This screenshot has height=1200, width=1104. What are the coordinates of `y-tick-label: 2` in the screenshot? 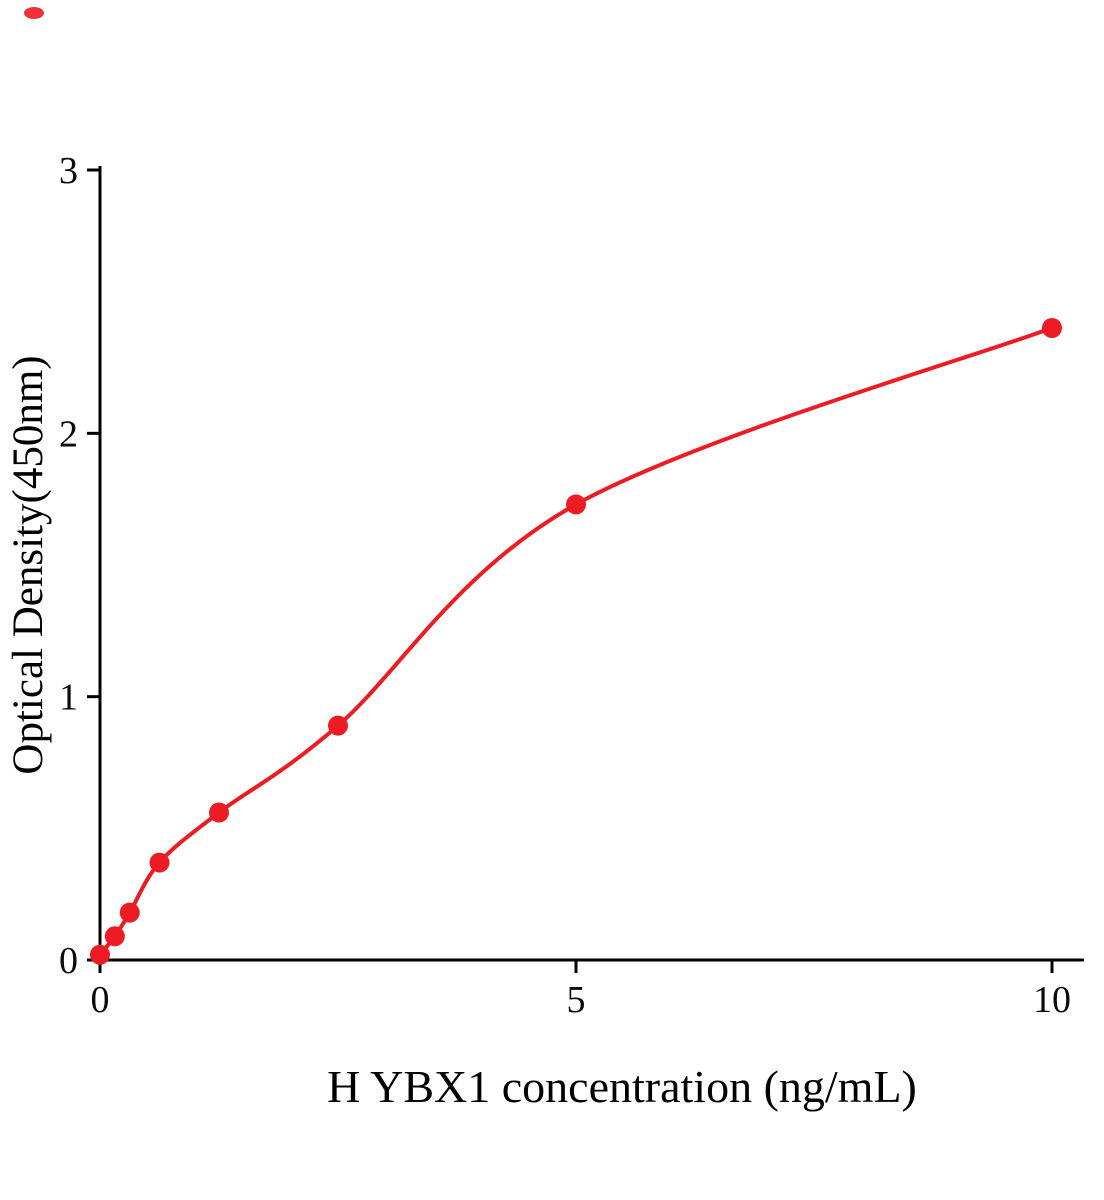 It's located at (68, 434).